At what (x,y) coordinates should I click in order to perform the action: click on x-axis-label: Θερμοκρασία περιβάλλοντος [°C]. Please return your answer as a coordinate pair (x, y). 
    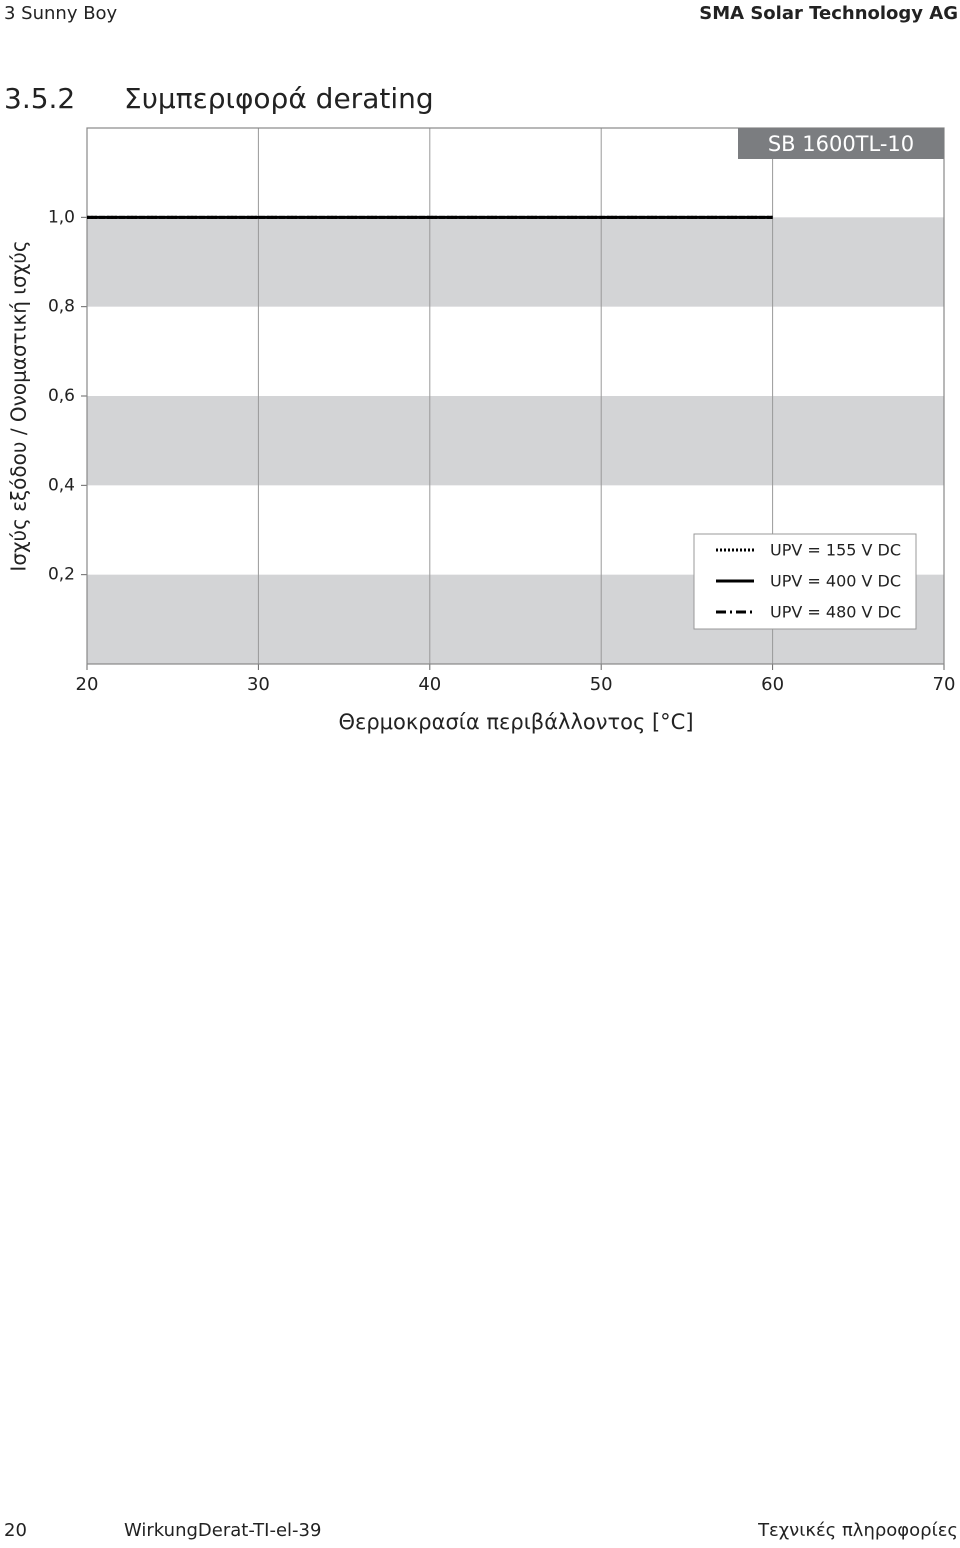
    Looking at the image, I should click on (515, 722).